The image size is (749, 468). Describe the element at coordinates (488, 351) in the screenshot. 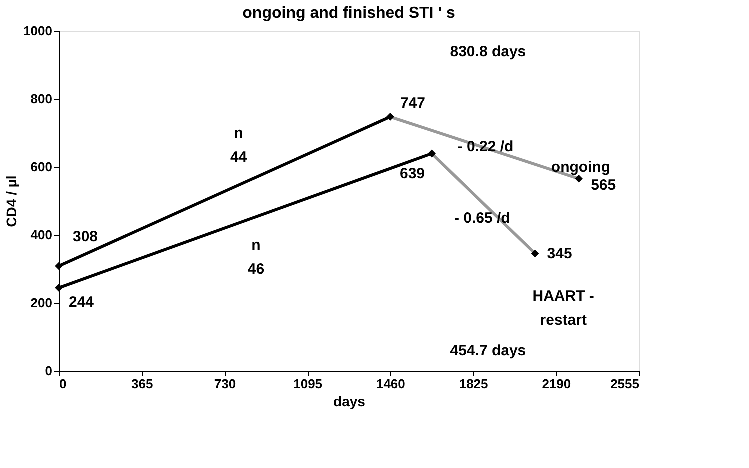

I see `annotation: 454.7 days` at that location.